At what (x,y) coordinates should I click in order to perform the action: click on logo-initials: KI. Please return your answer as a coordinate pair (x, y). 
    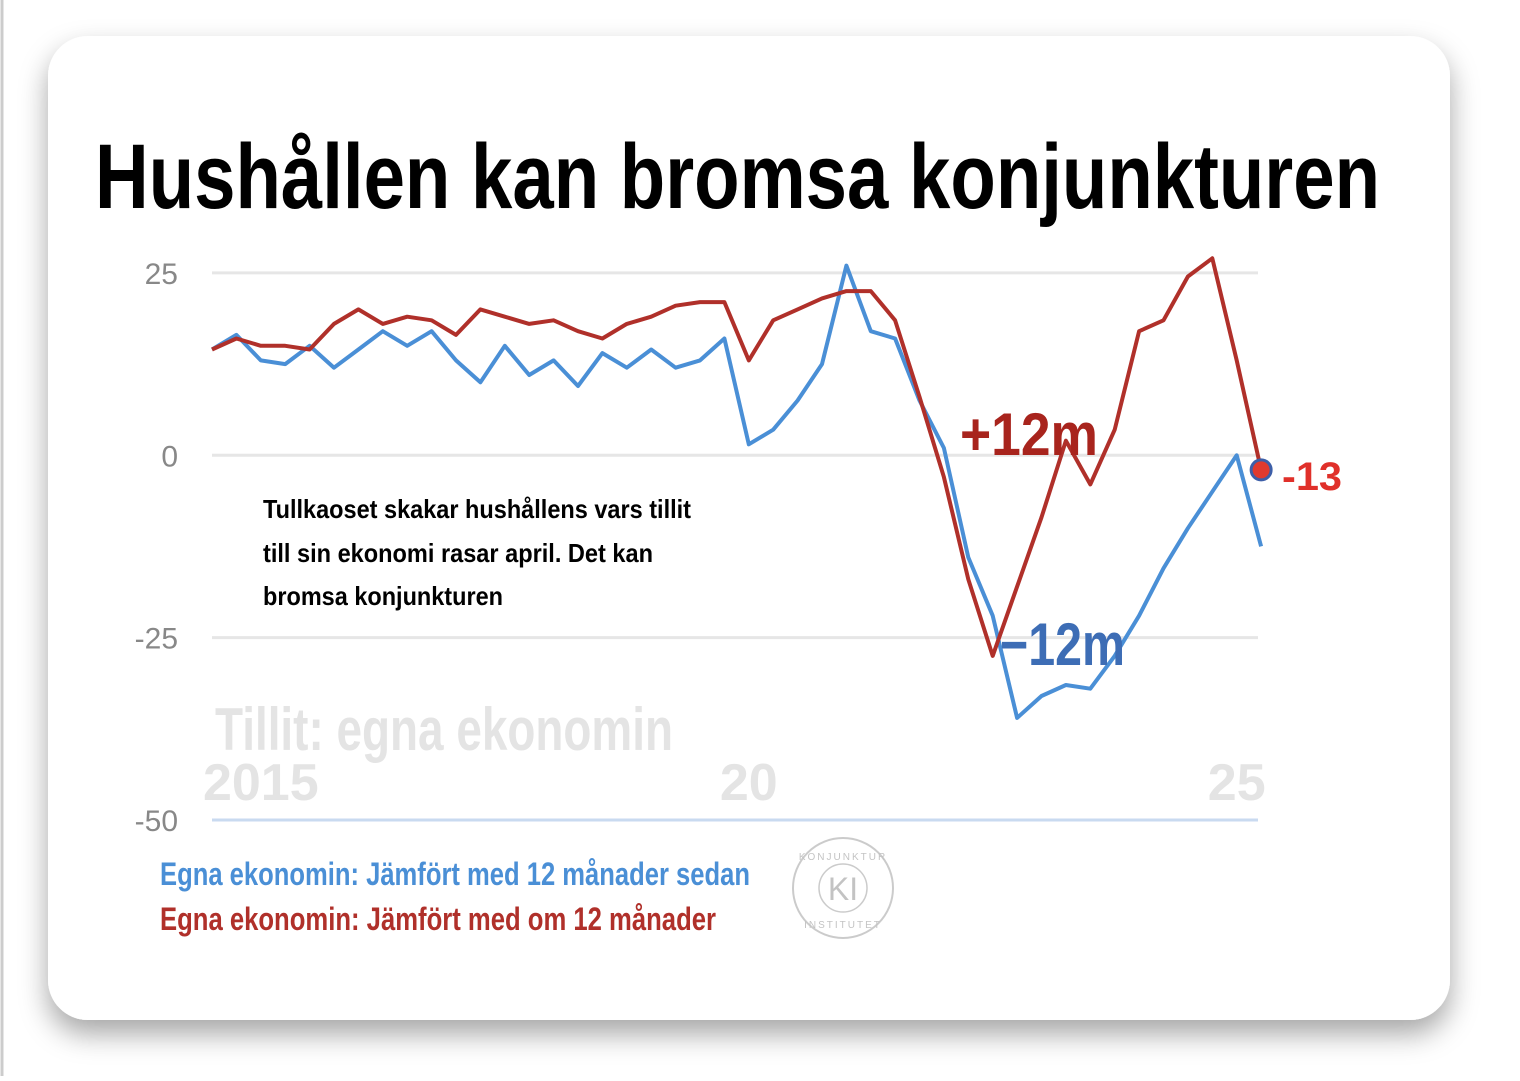
    Looking at the image, I should click on (843, 889).